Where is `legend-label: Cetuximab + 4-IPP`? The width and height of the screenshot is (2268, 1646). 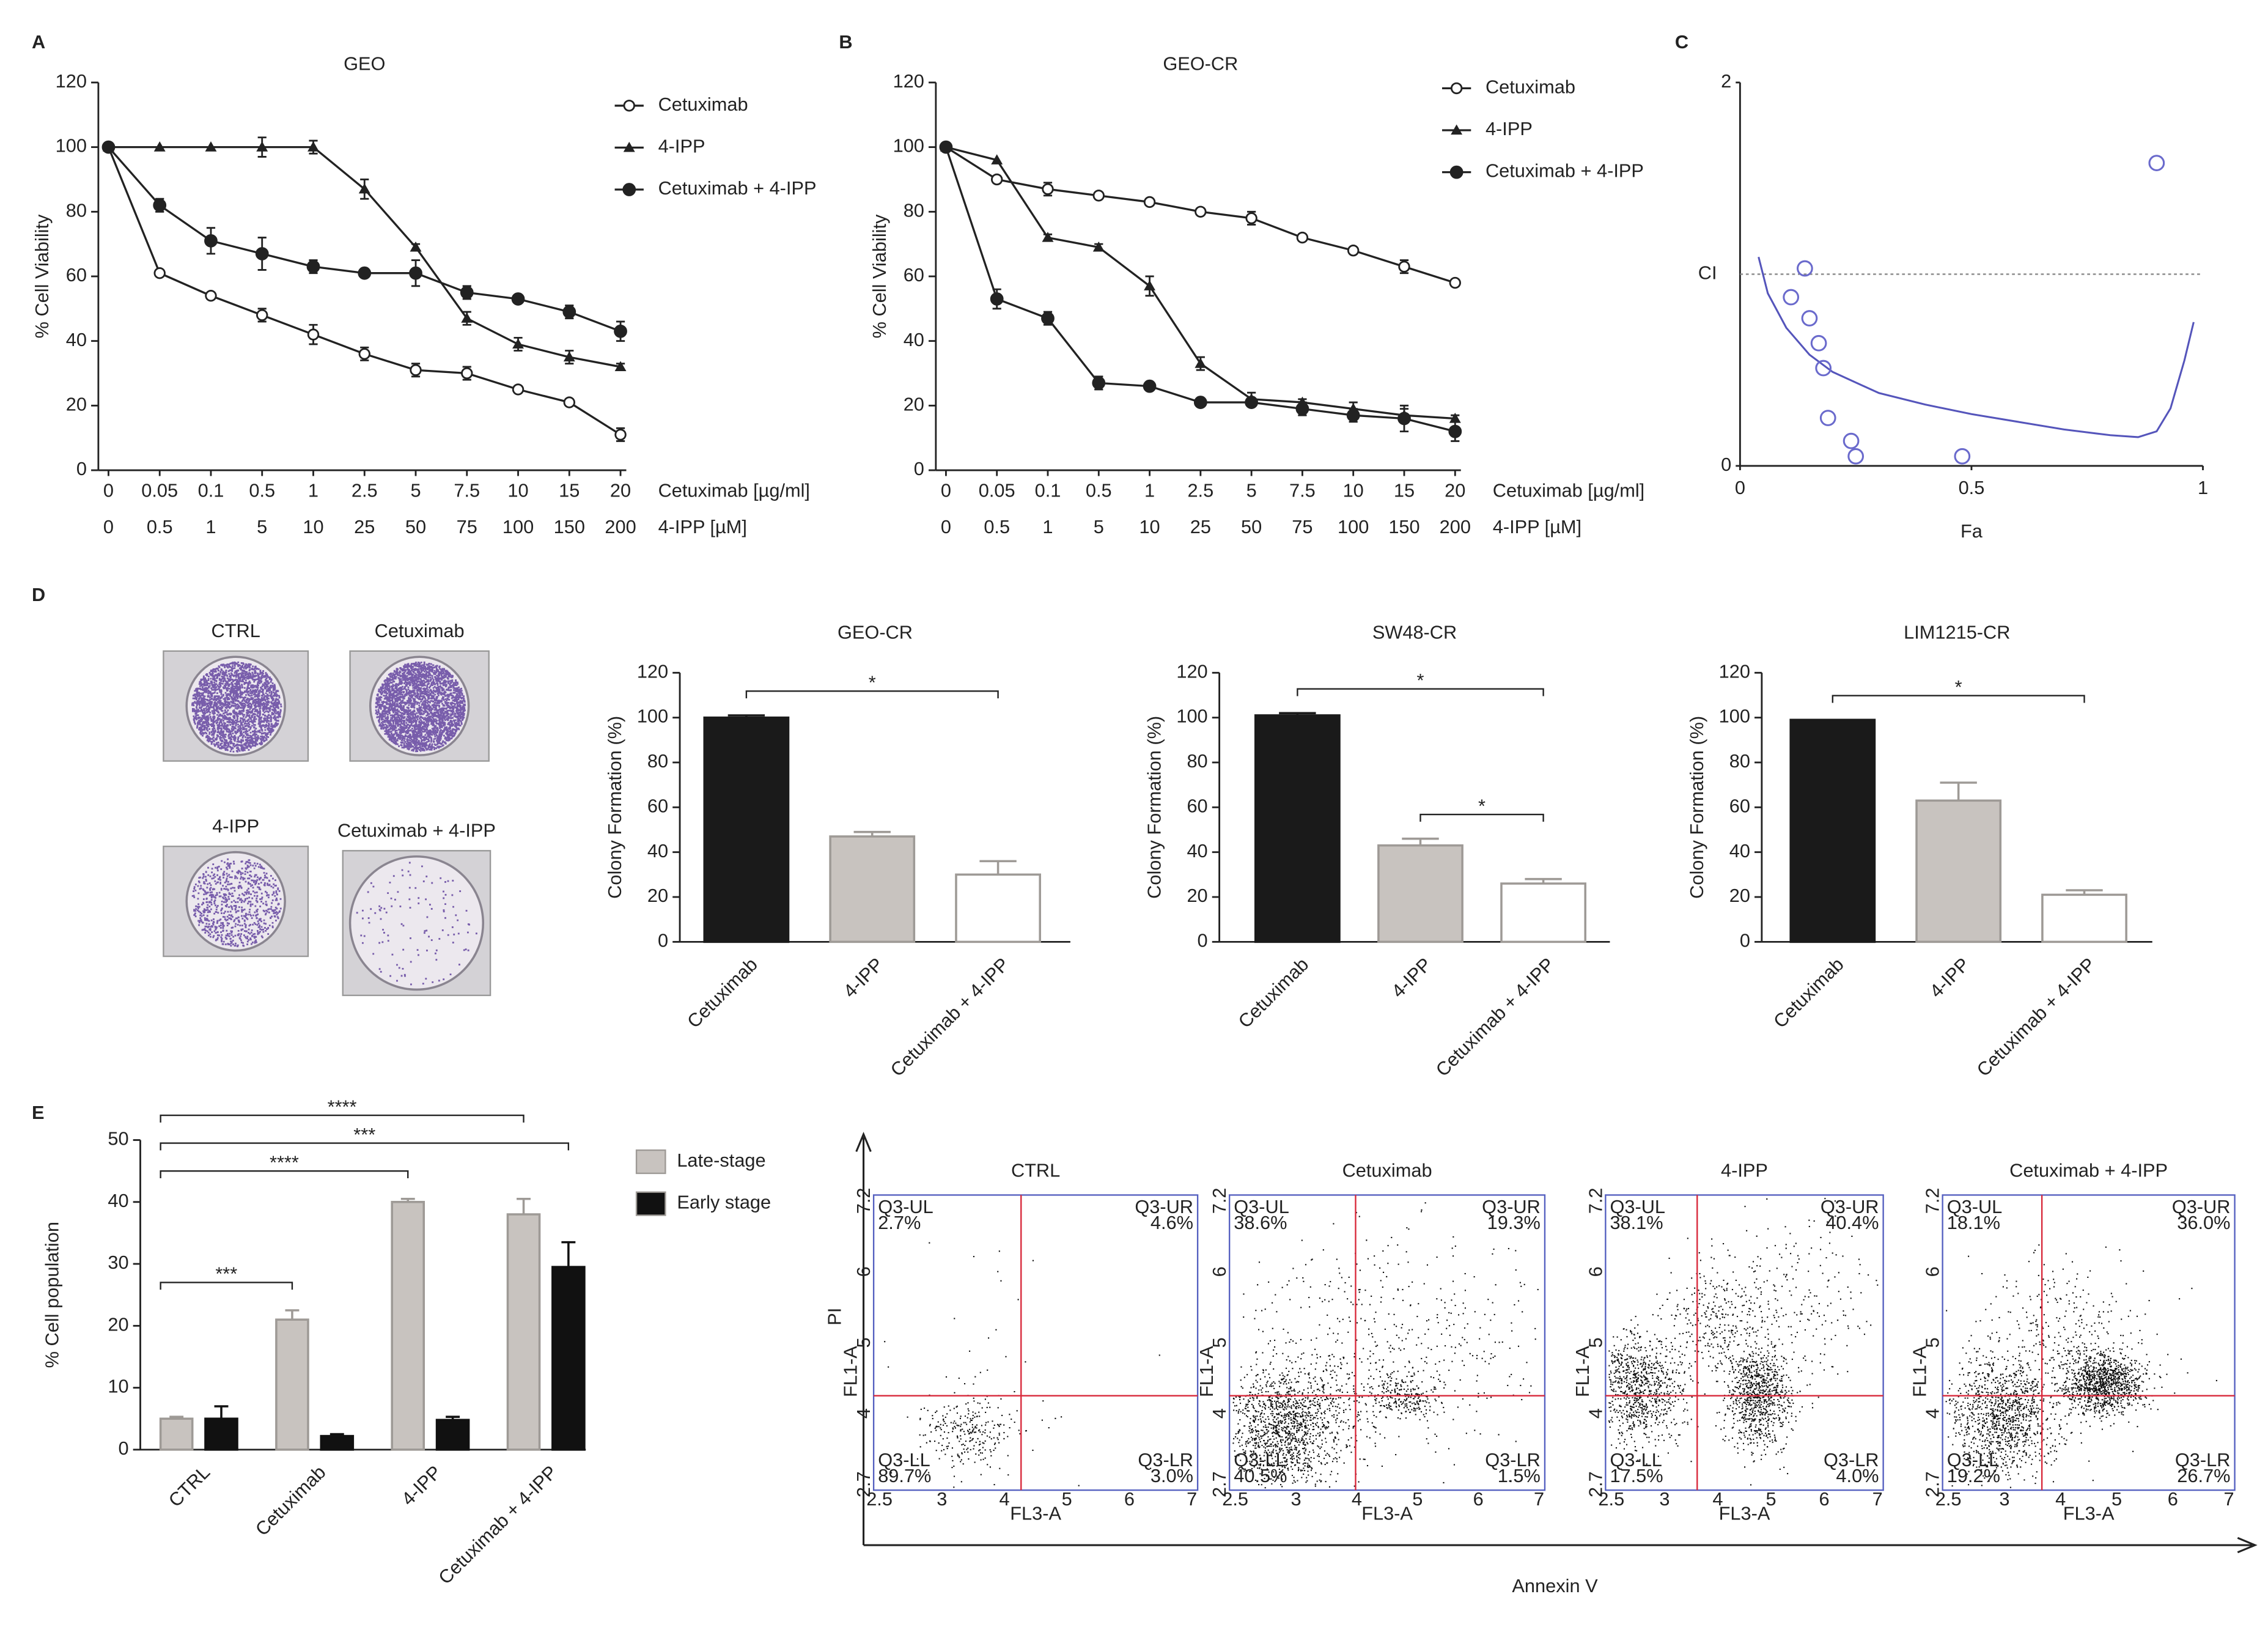
legend-label: Cetuximab + 4-IPP is located at coordinates (1565, 171).